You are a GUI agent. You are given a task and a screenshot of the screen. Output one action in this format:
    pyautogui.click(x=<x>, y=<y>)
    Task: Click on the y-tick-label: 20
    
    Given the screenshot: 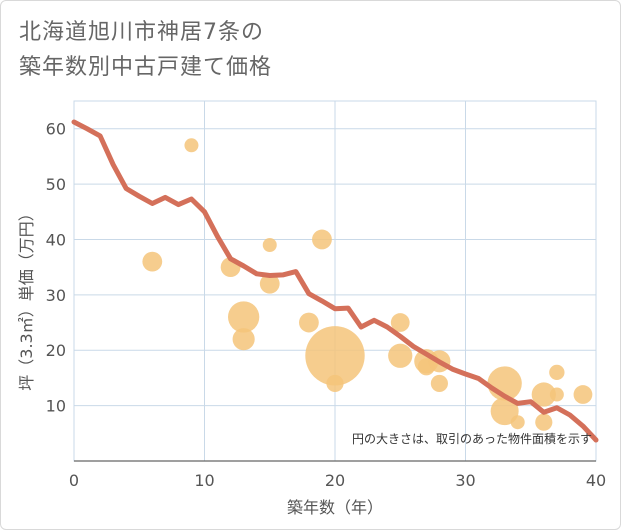 What is the action you would take?
    pyautogui.click(x=56, y=350)
    